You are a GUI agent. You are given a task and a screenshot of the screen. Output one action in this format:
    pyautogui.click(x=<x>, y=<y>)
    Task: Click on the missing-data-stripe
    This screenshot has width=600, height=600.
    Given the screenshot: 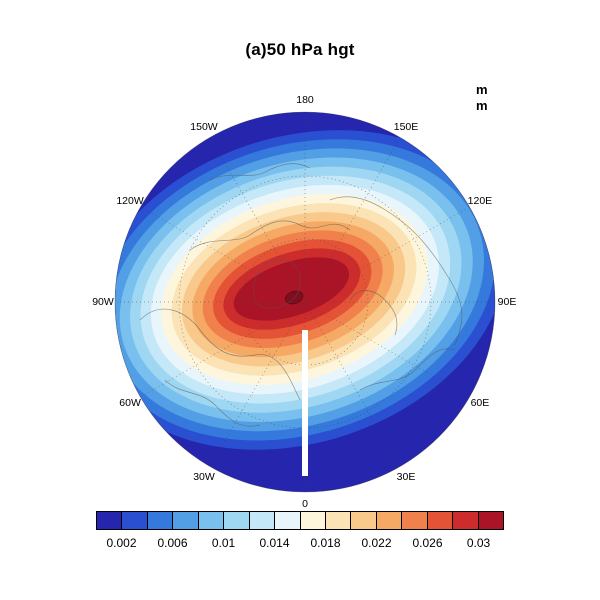 What is the action you would take?
    pyautogui.click(x=305, y=403)
    